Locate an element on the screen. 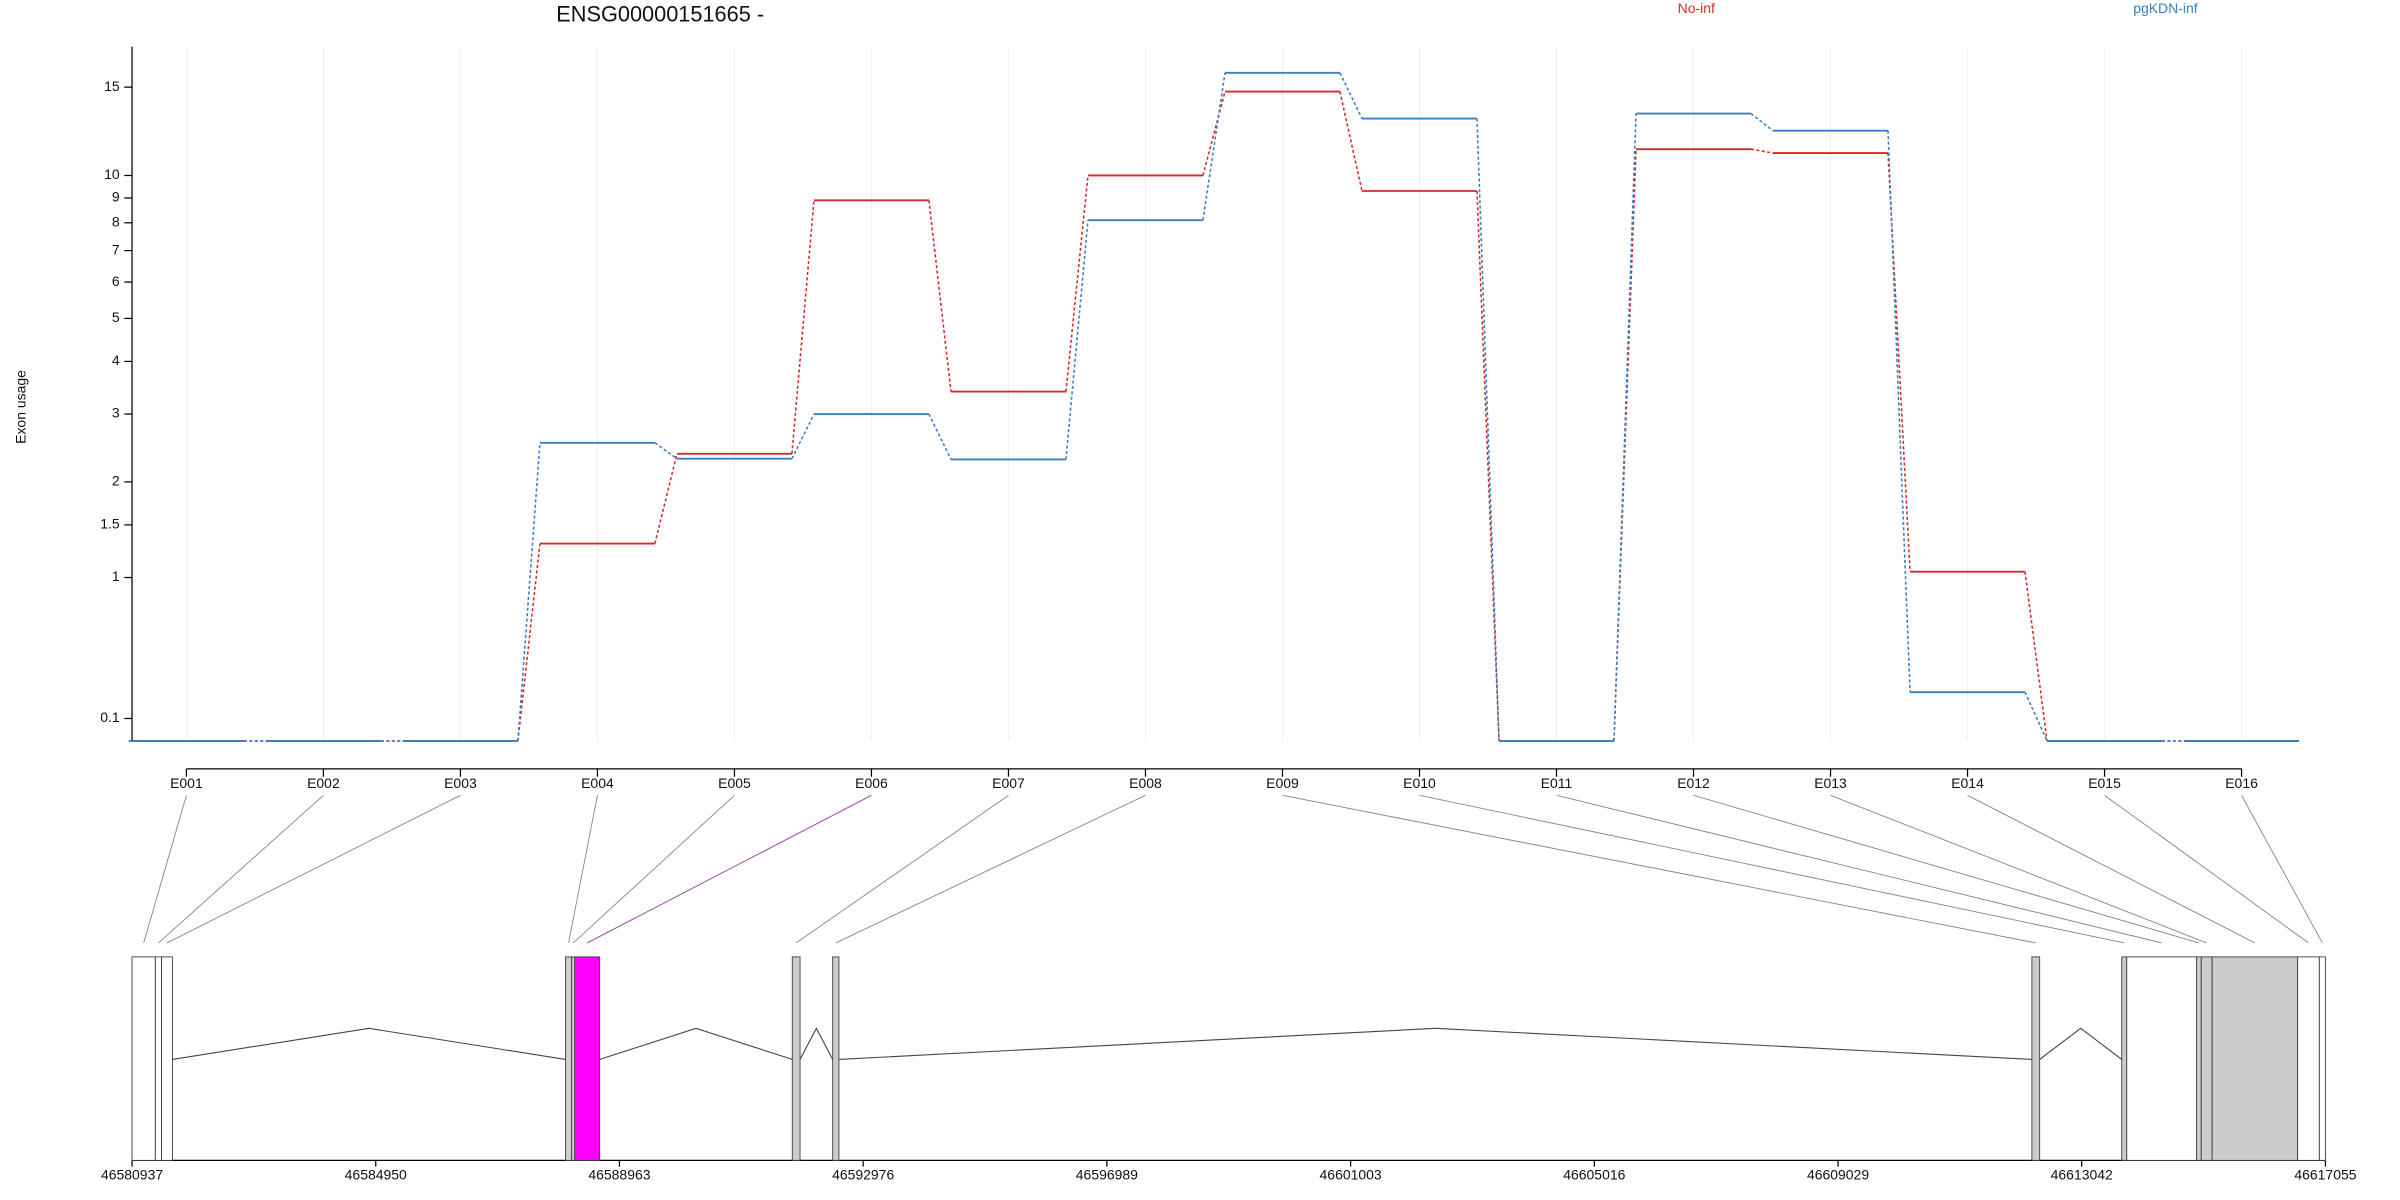 Image resolution: width=2400 pixels, height=1200 pixels. y-tick-label: 0.1 is located at coordinates (110, 717).